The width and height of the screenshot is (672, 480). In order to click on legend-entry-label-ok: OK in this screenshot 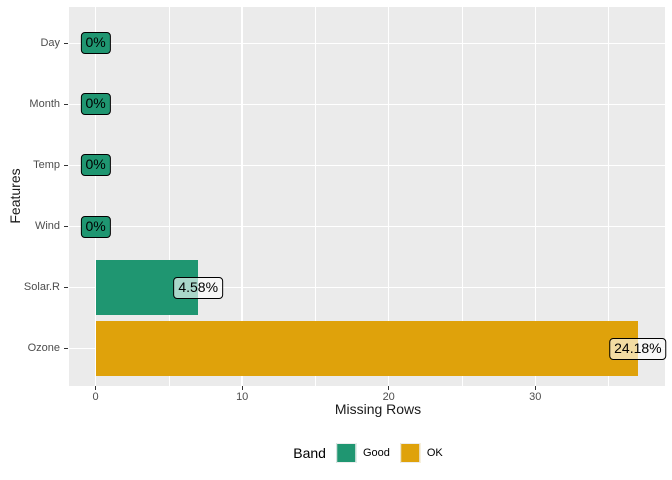, I will do `click(434, 453)`.